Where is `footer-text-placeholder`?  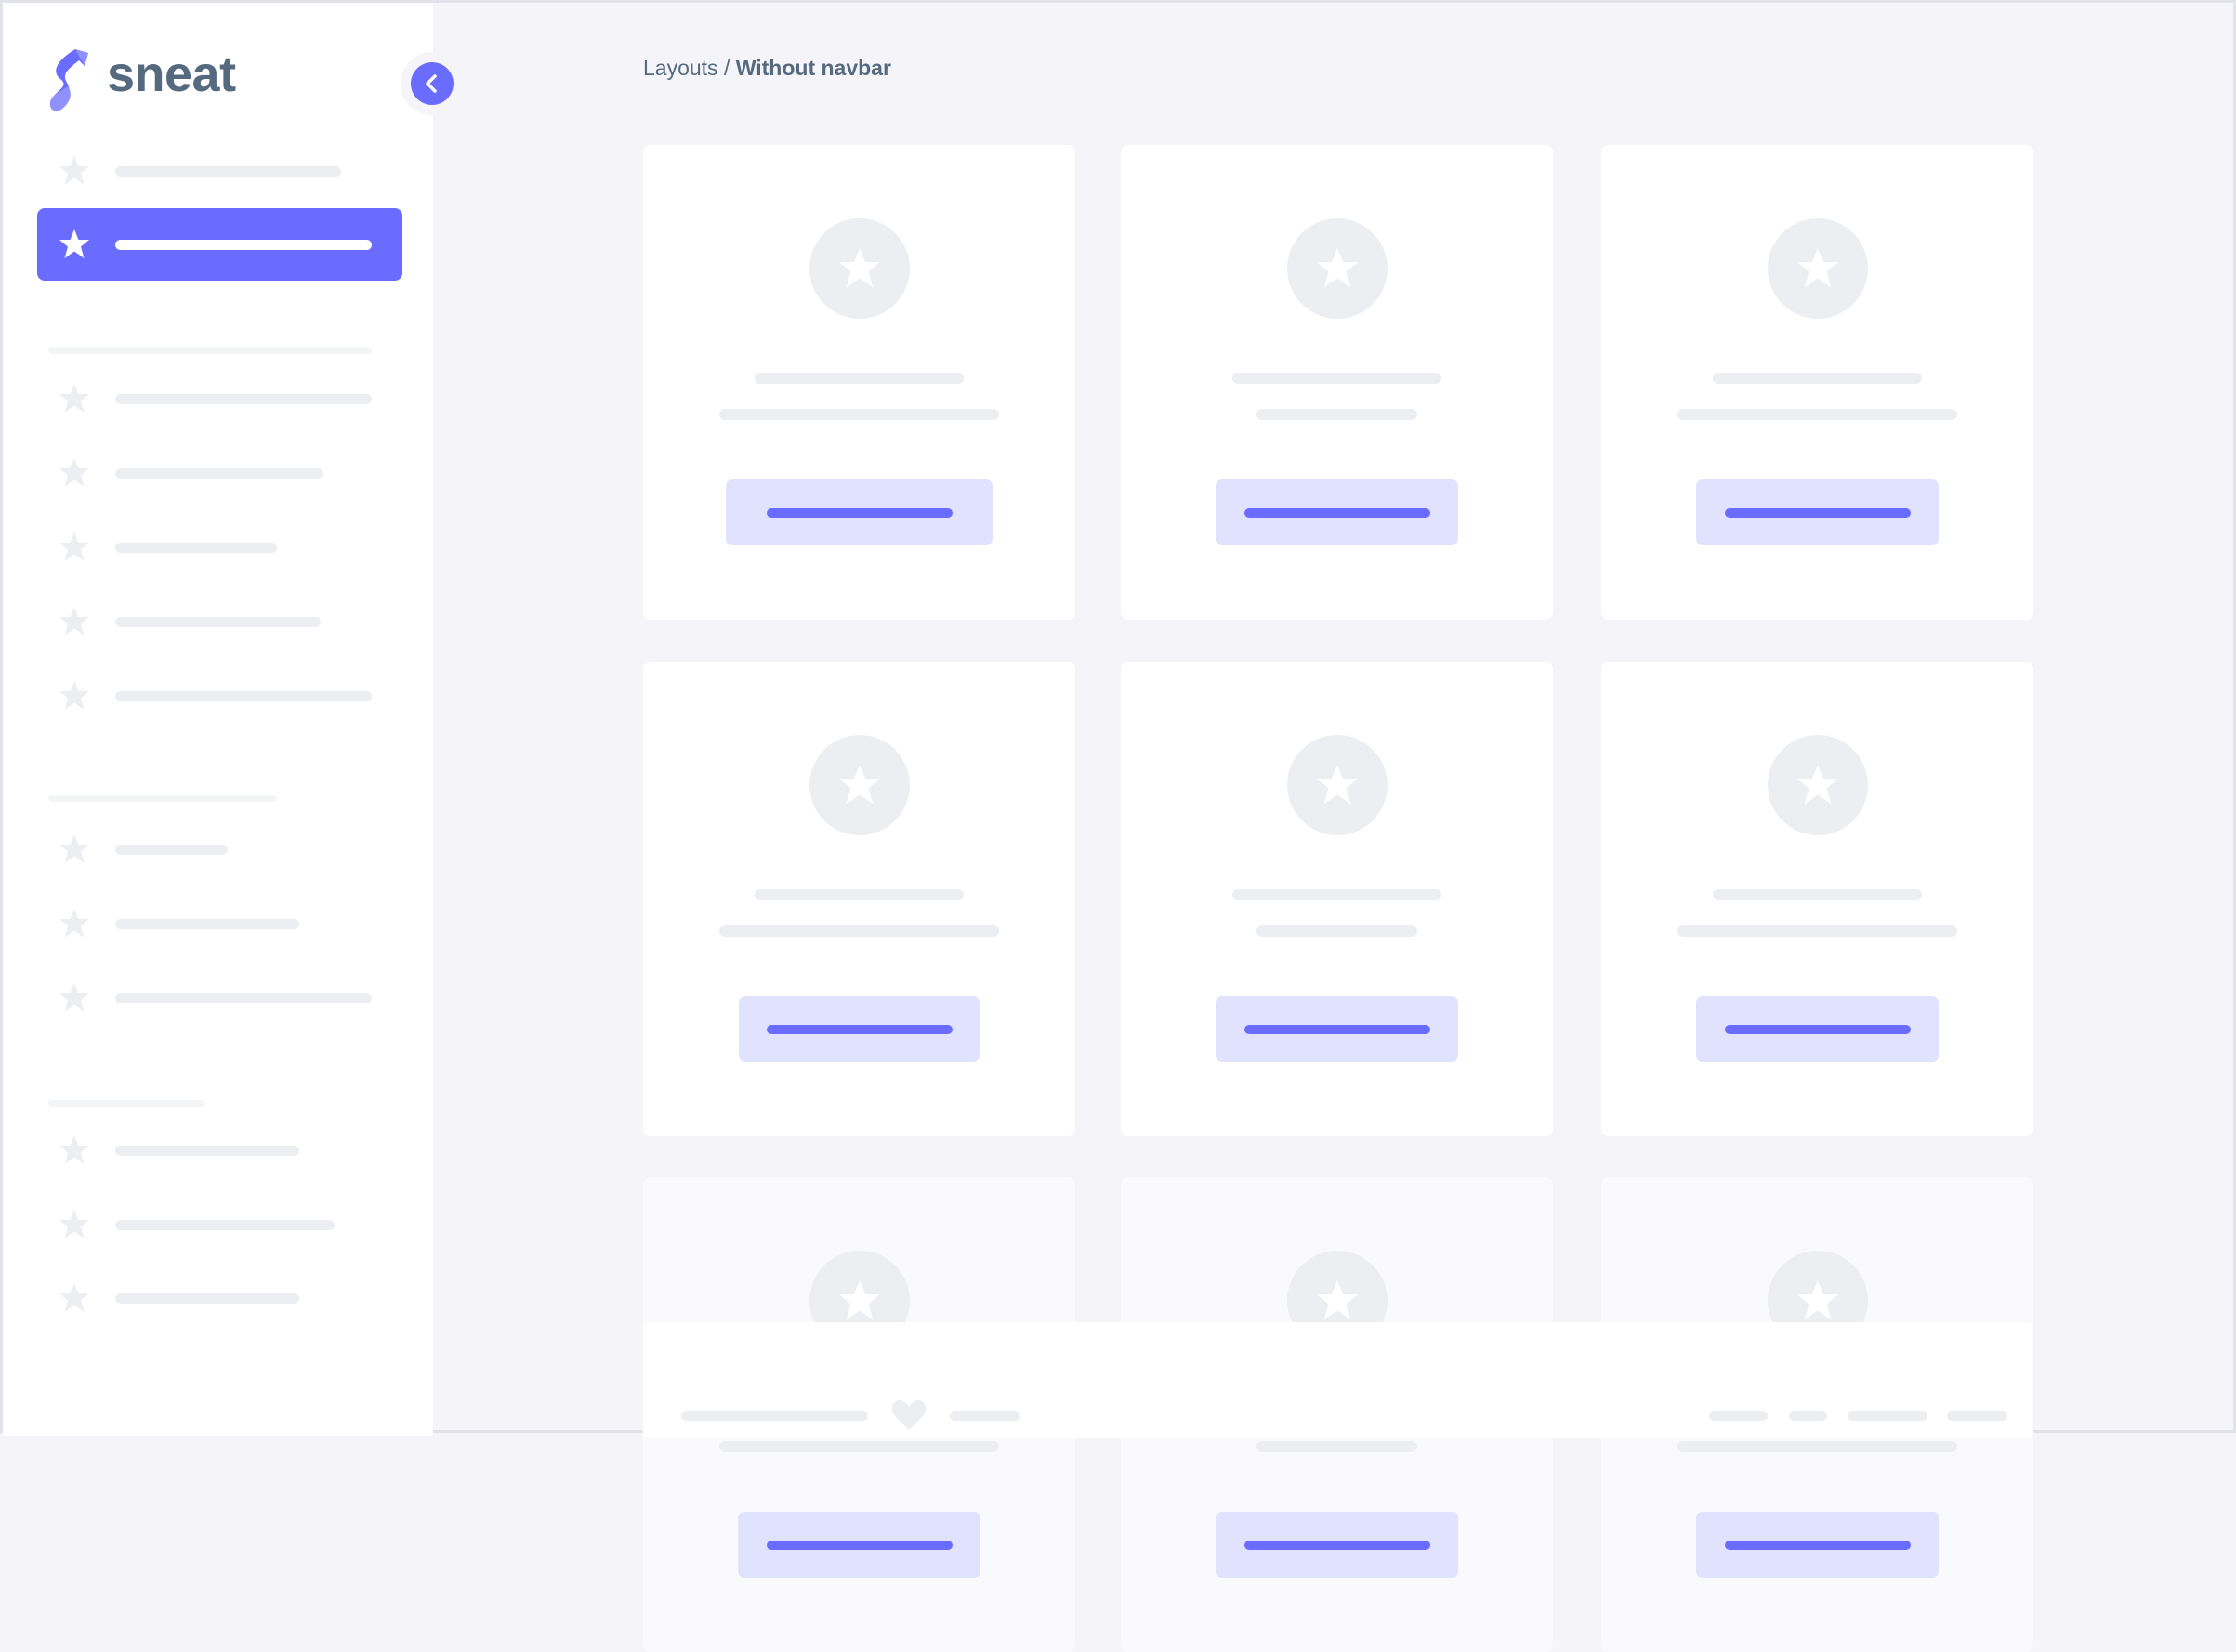
footer-text-placeholder is located at coordinates (774, 1416).